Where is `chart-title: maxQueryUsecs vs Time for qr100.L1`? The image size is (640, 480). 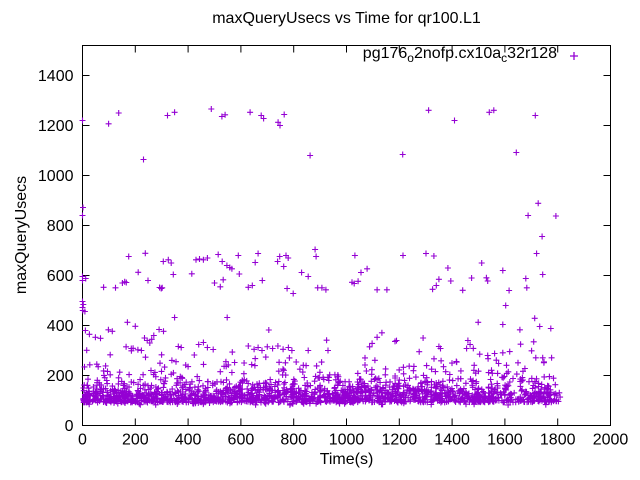 chart-title: maxQueryUsecs vs Time for qr100.L1 is located at coordinates (346, 18).